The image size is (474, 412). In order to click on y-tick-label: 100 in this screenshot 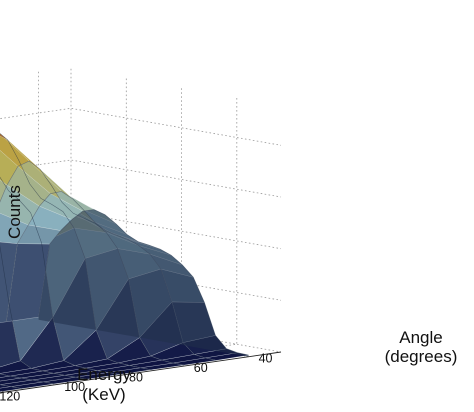, I will do `click(74, 387)`.